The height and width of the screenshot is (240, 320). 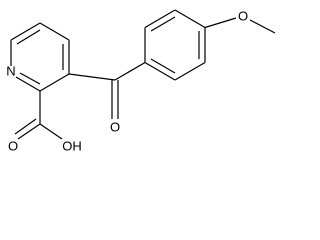 I want to click on atom-label: N, so click(x=10, y=70).